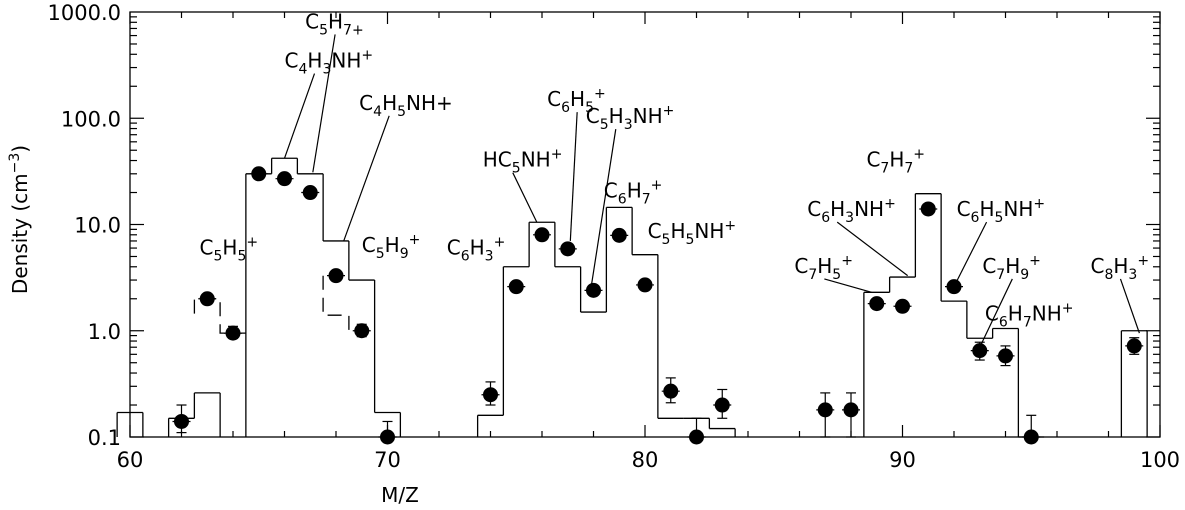 This screenshot has width=1185, height=510. Describe the element at coordinates (387, 460) in the screenshot. I see `x-tick-label: 70` at that location.